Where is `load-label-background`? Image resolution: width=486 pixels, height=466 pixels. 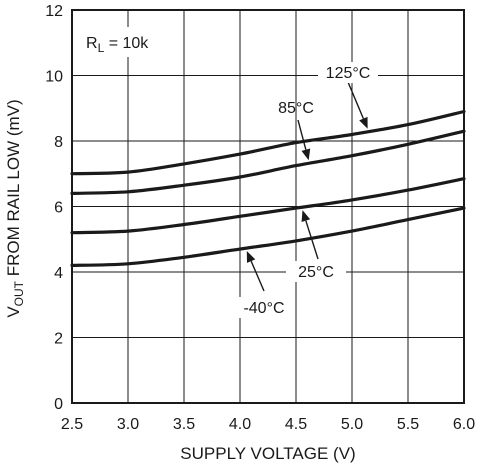 load-label-background is located at coordinates (126, 42).